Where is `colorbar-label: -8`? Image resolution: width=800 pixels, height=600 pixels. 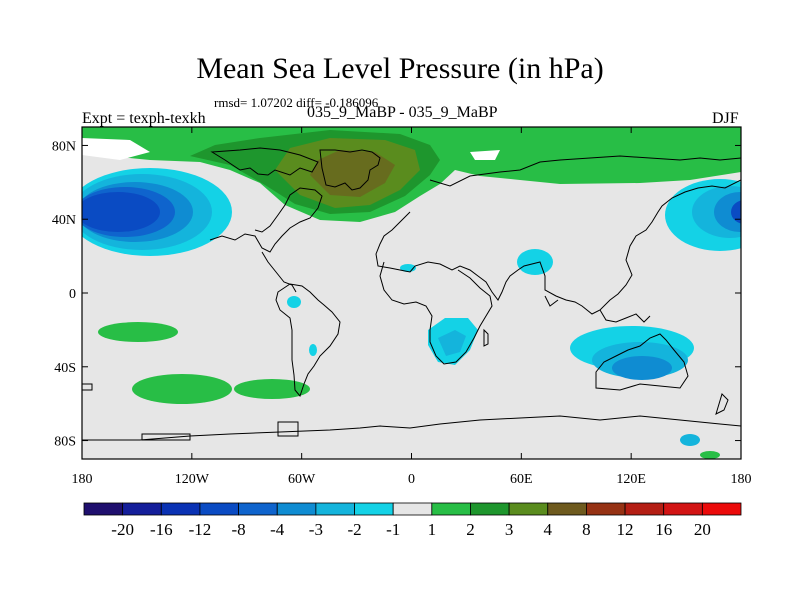 colorbar-label: -8 is located at coordinates (239, 529).